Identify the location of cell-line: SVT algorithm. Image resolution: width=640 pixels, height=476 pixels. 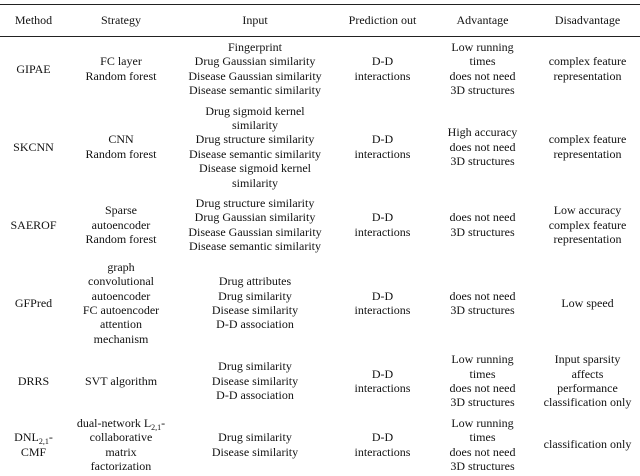
(121, 381).